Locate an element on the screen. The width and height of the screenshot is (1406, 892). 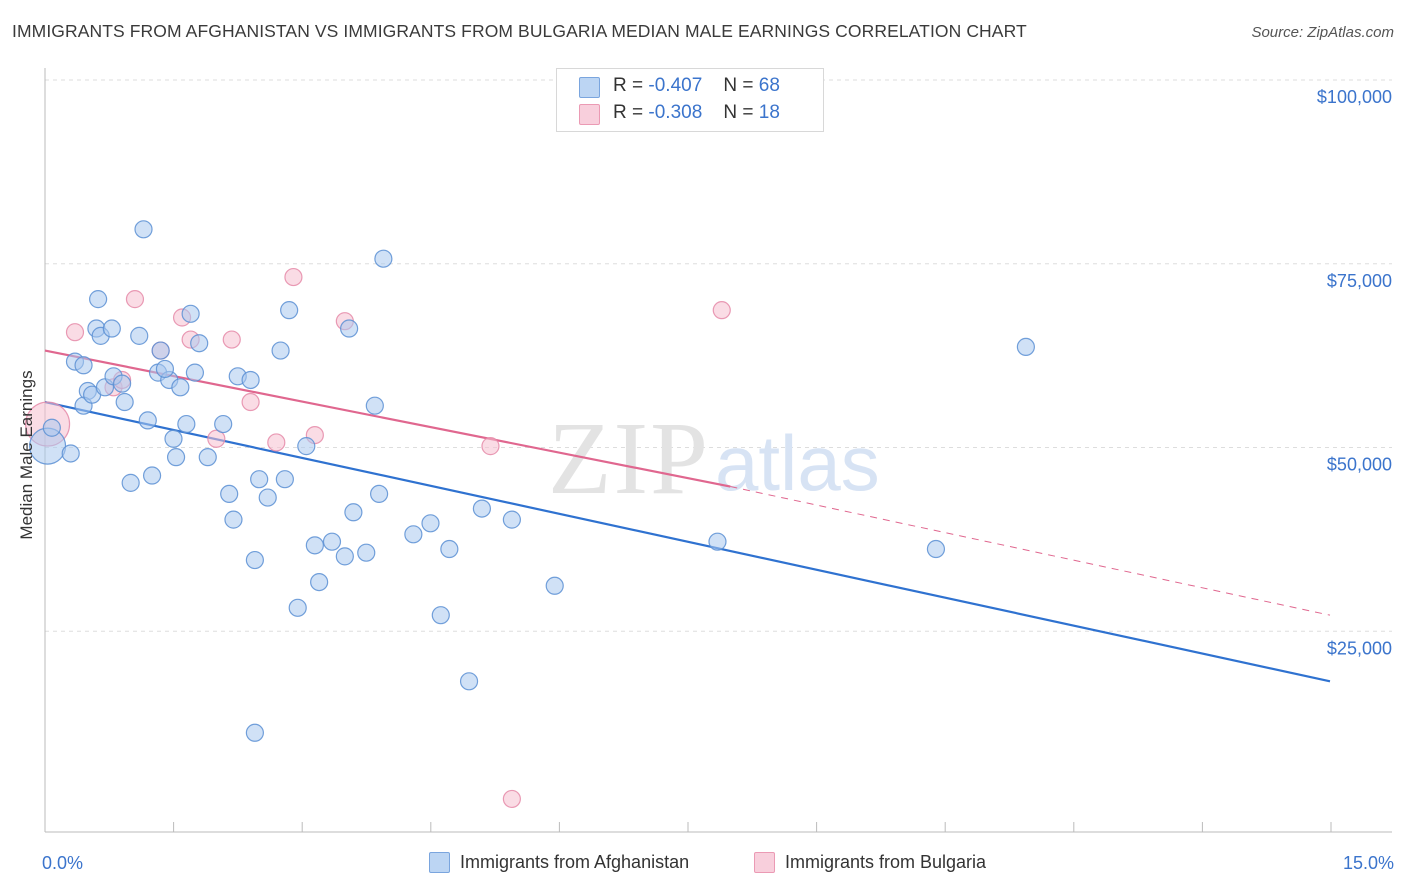
y-tick-label: $50,000 is located at coordinates (1359, 465).